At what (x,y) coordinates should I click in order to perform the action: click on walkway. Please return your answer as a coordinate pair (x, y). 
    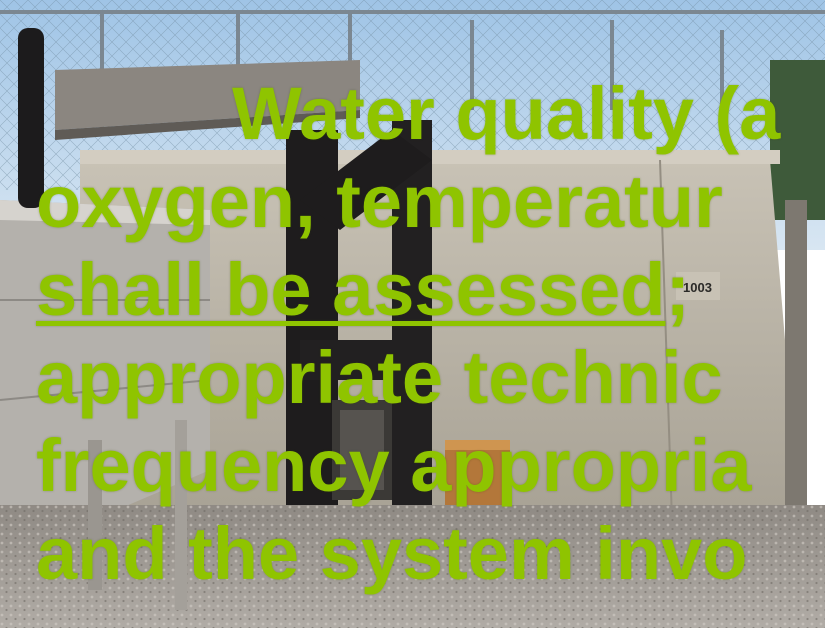
    Looking at the image, I should click on (207, 95).